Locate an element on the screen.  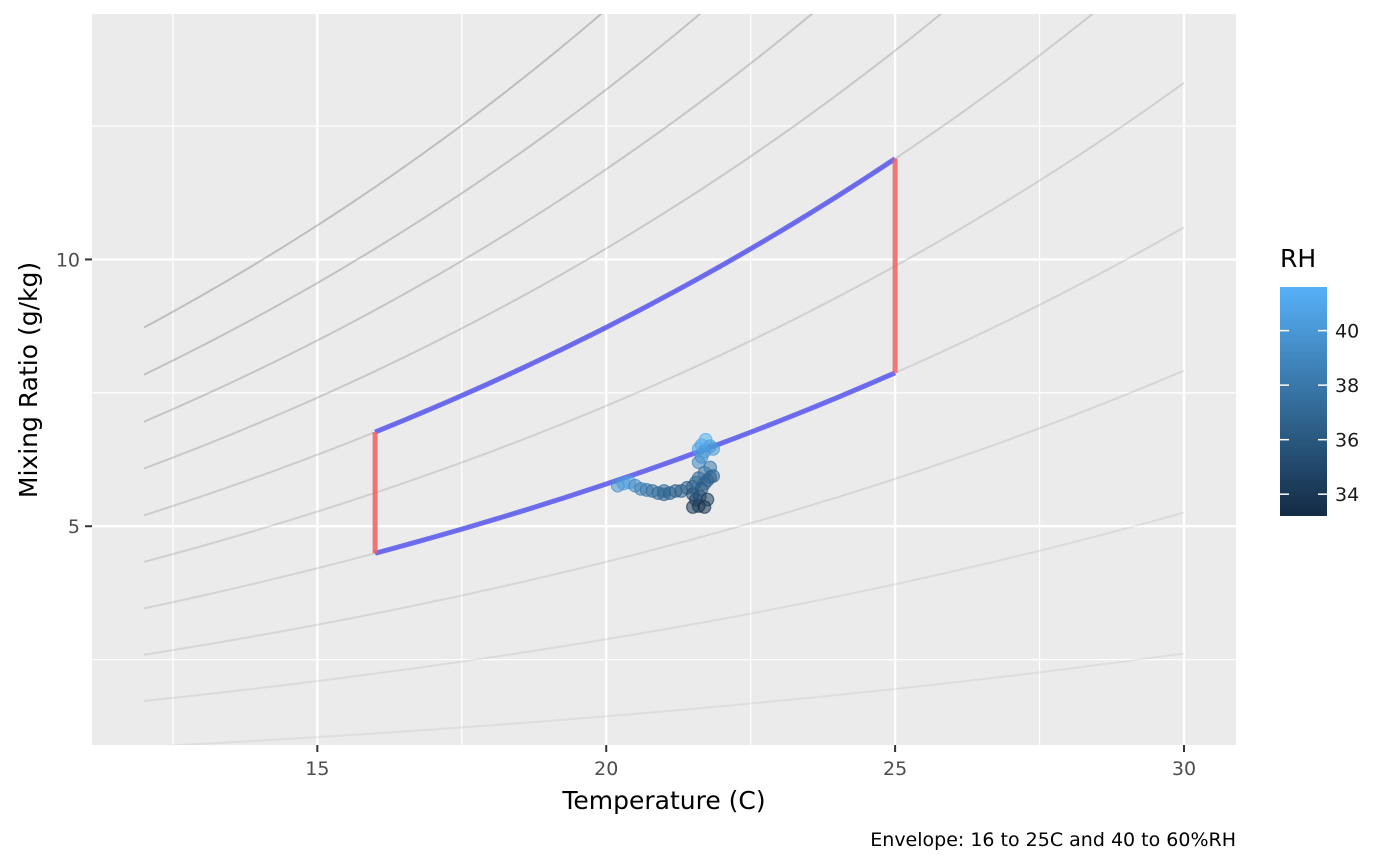
legend-tick-label: 36 is located at coordinates (1347, 441).